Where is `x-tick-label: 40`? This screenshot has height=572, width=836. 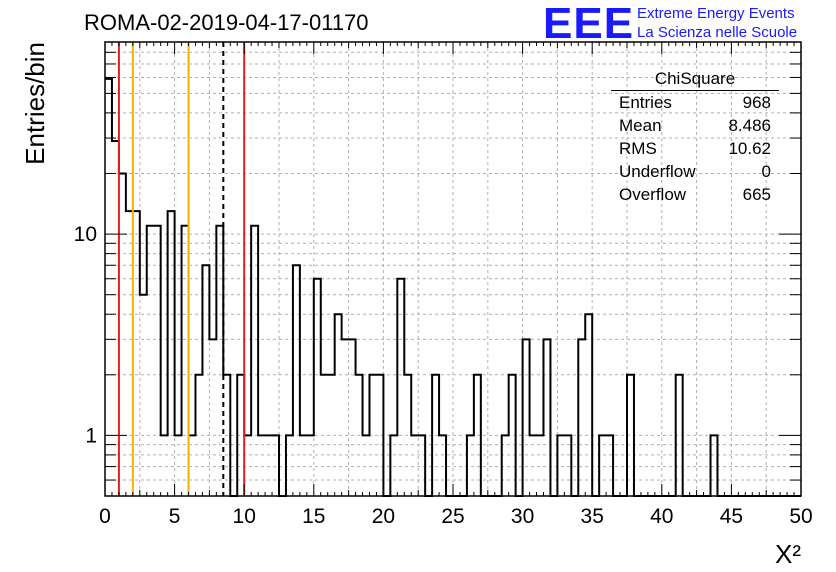 x-tick-label: 40 is located at coordinates (661, 516).